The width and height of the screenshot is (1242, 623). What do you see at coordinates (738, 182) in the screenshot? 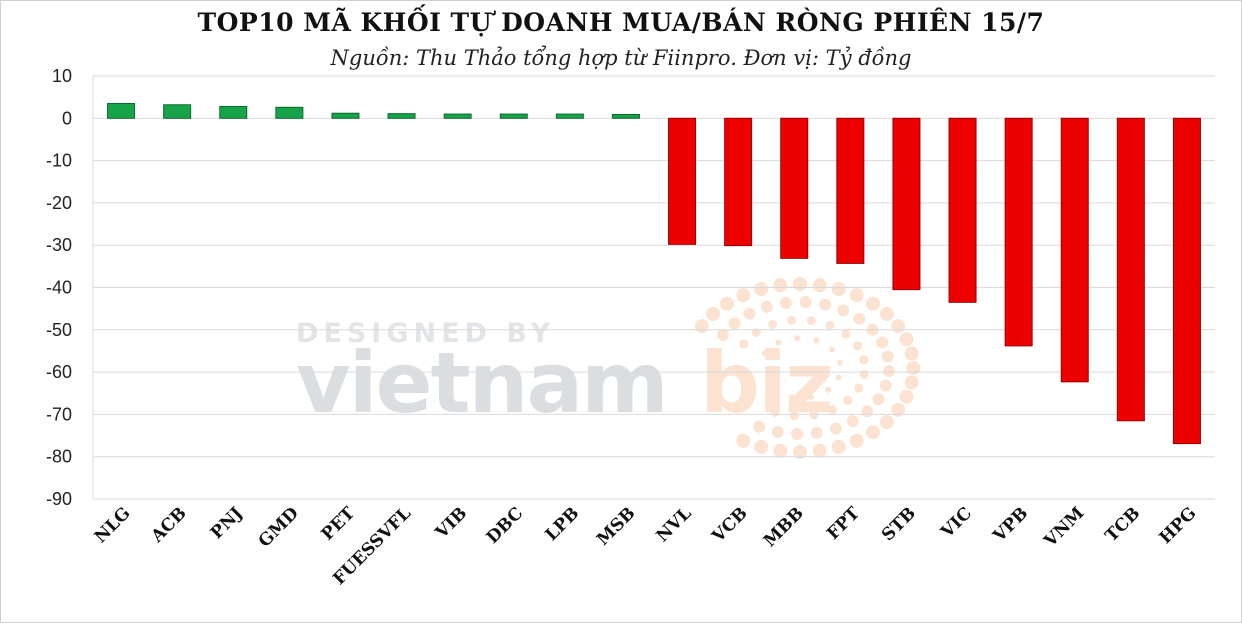
I see `bar-vcb` at bounding box center [738, 182].